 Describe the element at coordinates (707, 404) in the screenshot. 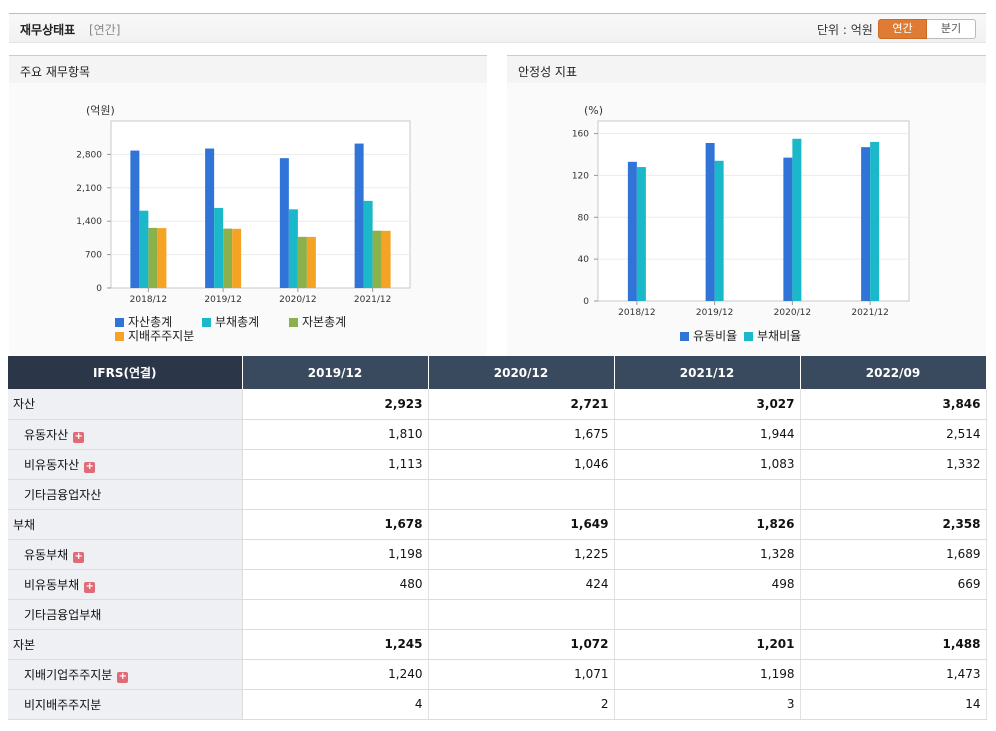

I see `value-cell: 3,027` at that location.